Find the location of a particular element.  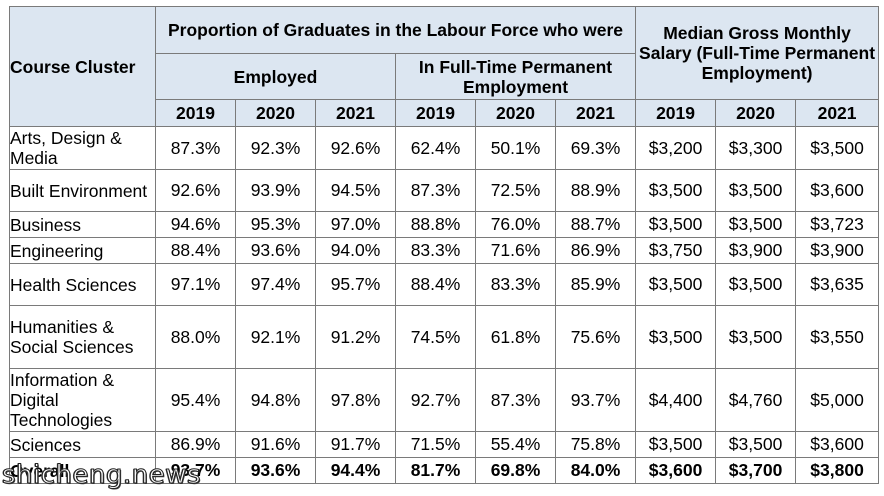

full-time-cell: 88.4% is located at coordinates (435, 284).